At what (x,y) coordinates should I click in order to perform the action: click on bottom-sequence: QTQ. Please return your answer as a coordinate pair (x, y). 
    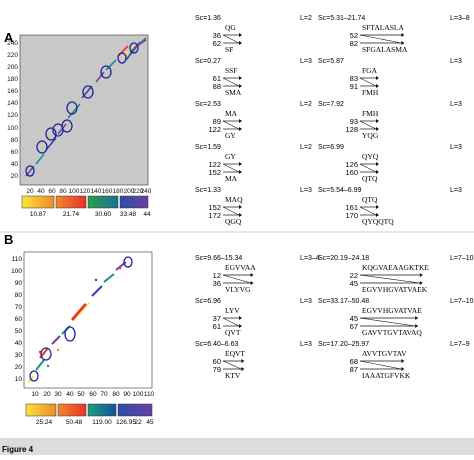
    Looking at the image, I should click on (370, 178).